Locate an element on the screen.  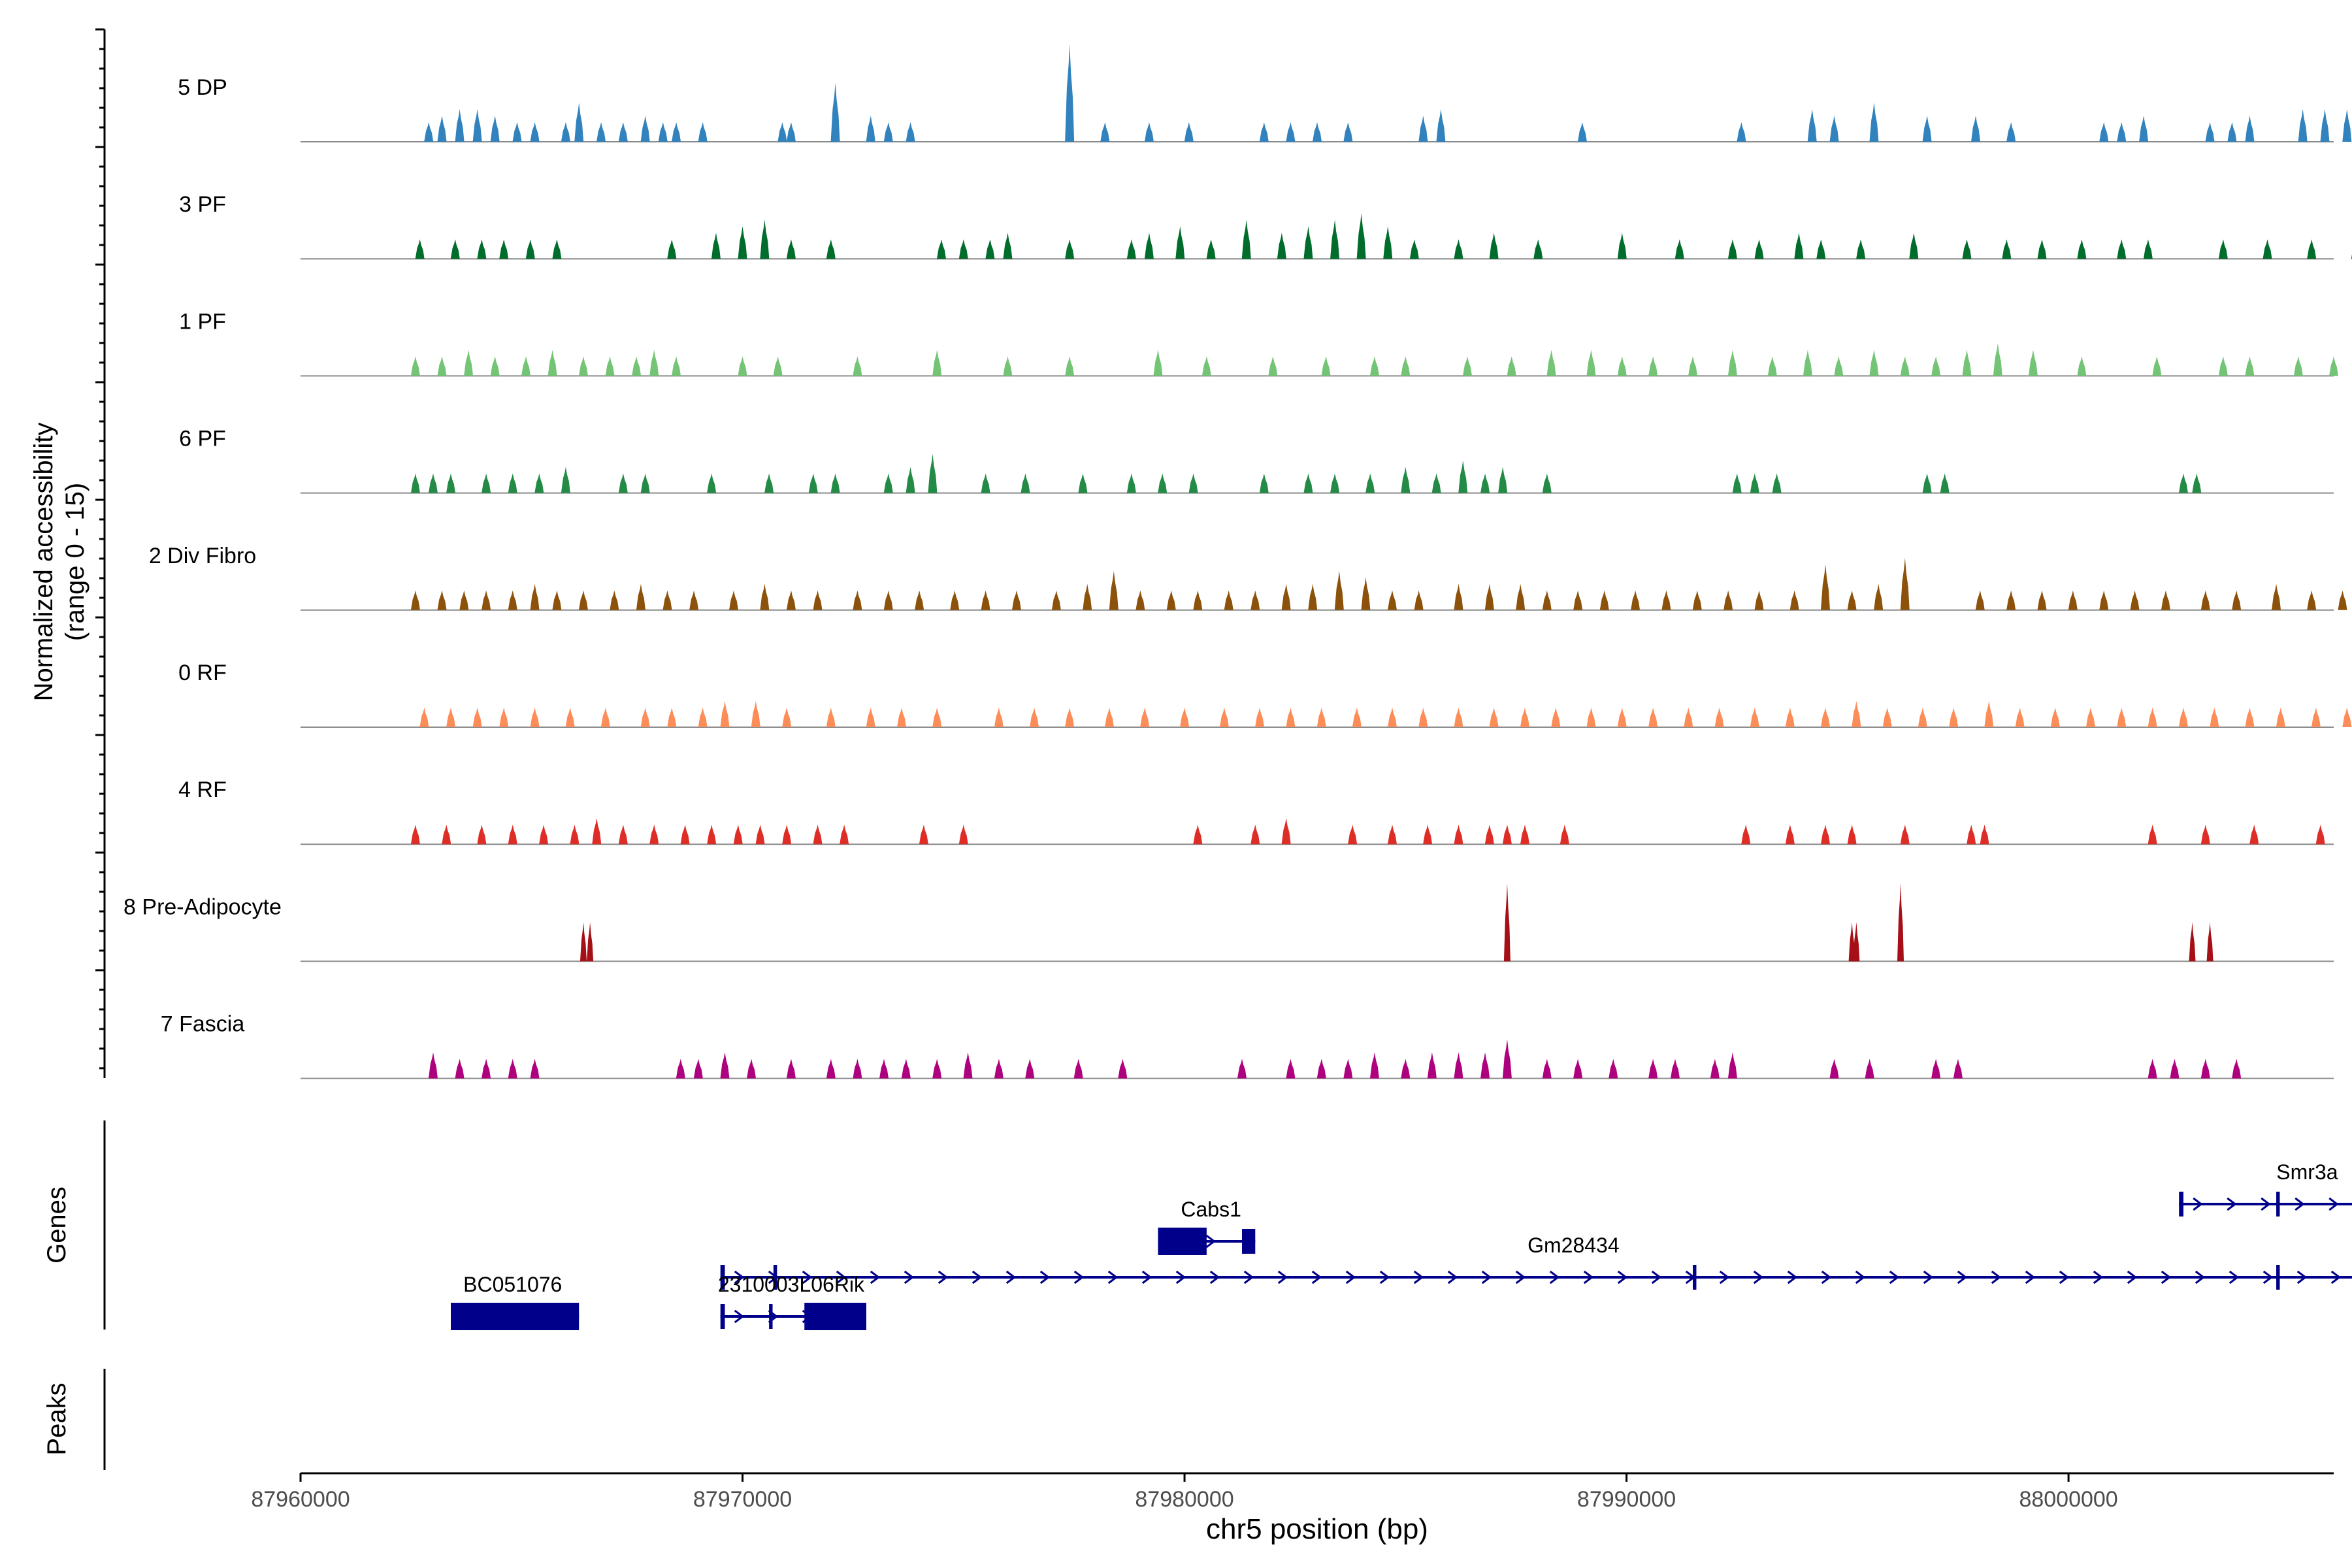
track-label: 4 RF is located at coordinates (202, 789).